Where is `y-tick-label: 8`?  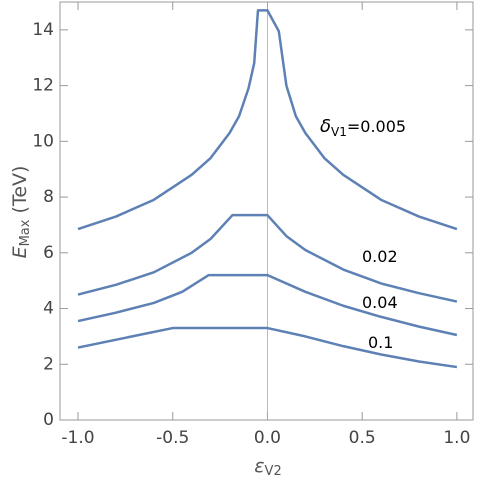
y-tick-label: 8 is located at coordinates (48, 197).